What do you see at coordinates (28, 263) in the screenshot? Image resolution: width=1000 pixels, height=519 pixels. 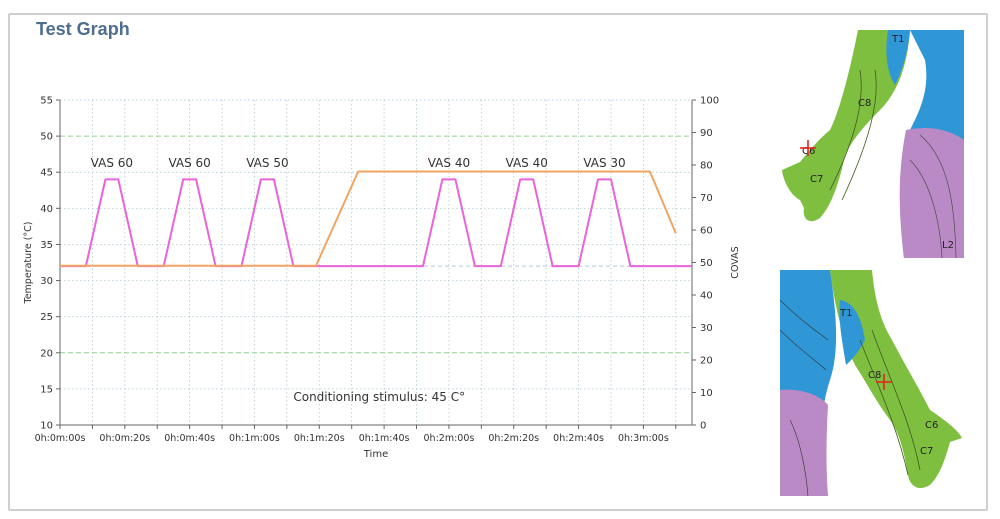 I see `y-axis-left-title: Temperature (°C)` at bounding box center [28, 263].